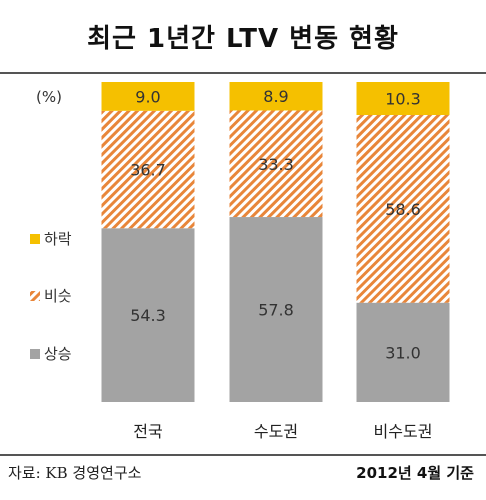 This screenshot has height=500, width=486. I want to click on chart-title: 최근 1년간 LTV 변동 현황, so click(243, 39).